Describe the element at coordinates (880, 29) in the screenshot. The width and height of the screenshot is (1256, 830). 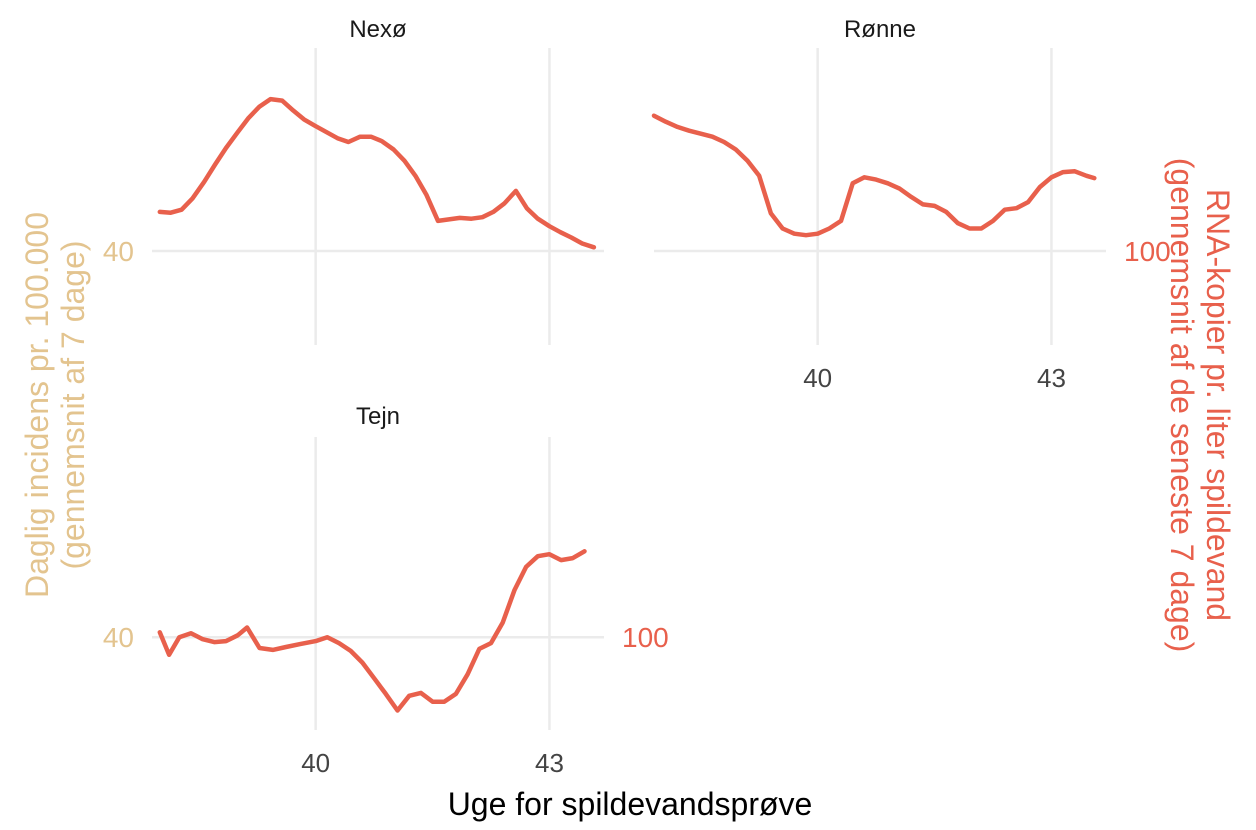
I see `panel-title-ronne: Rønne` at that location.